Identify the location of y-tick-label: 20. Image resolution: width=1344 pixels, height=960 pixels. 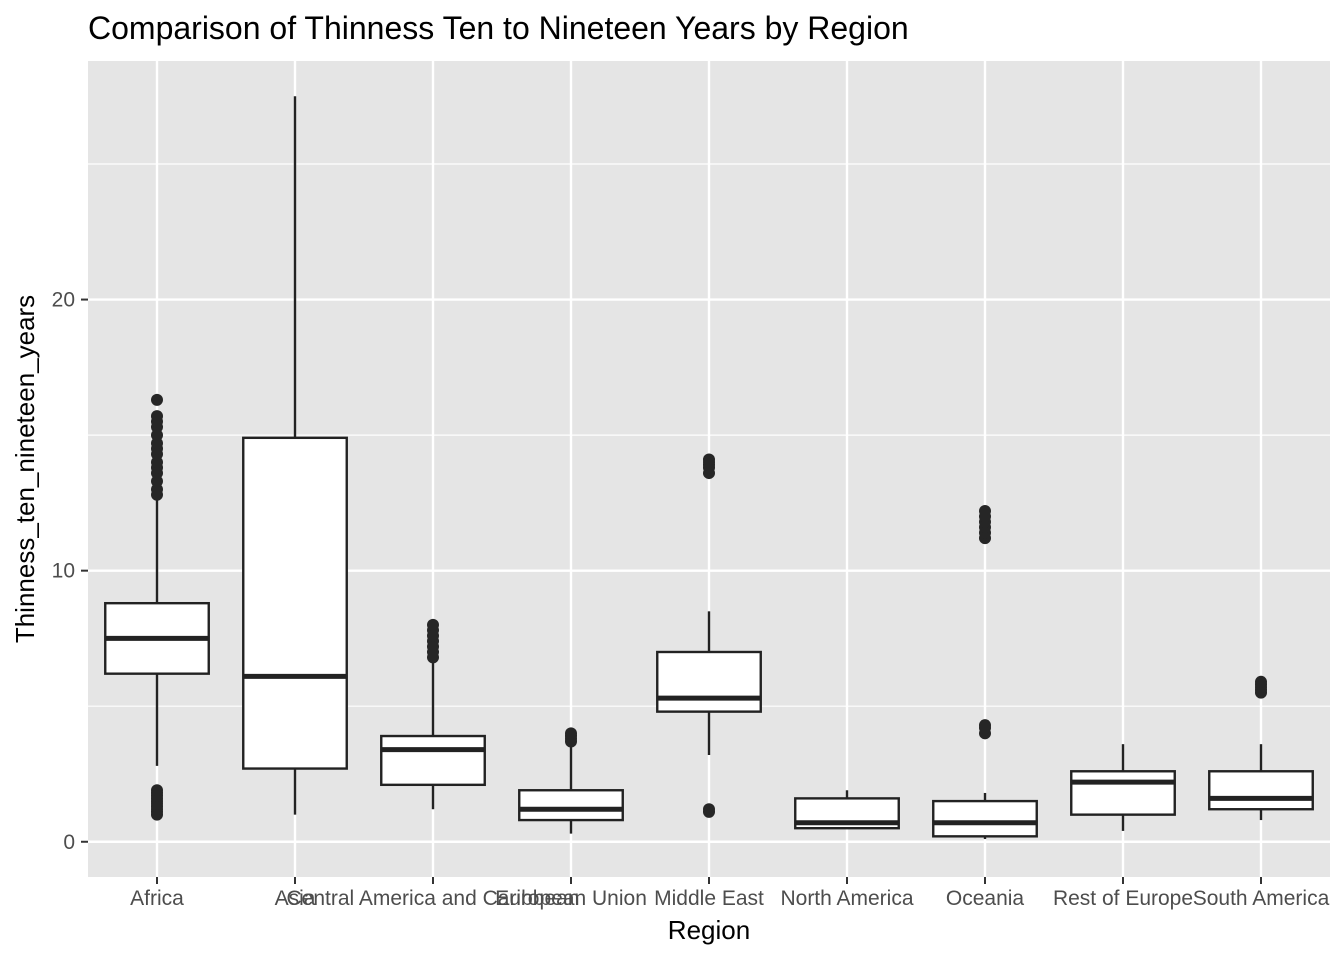
(63, 300).